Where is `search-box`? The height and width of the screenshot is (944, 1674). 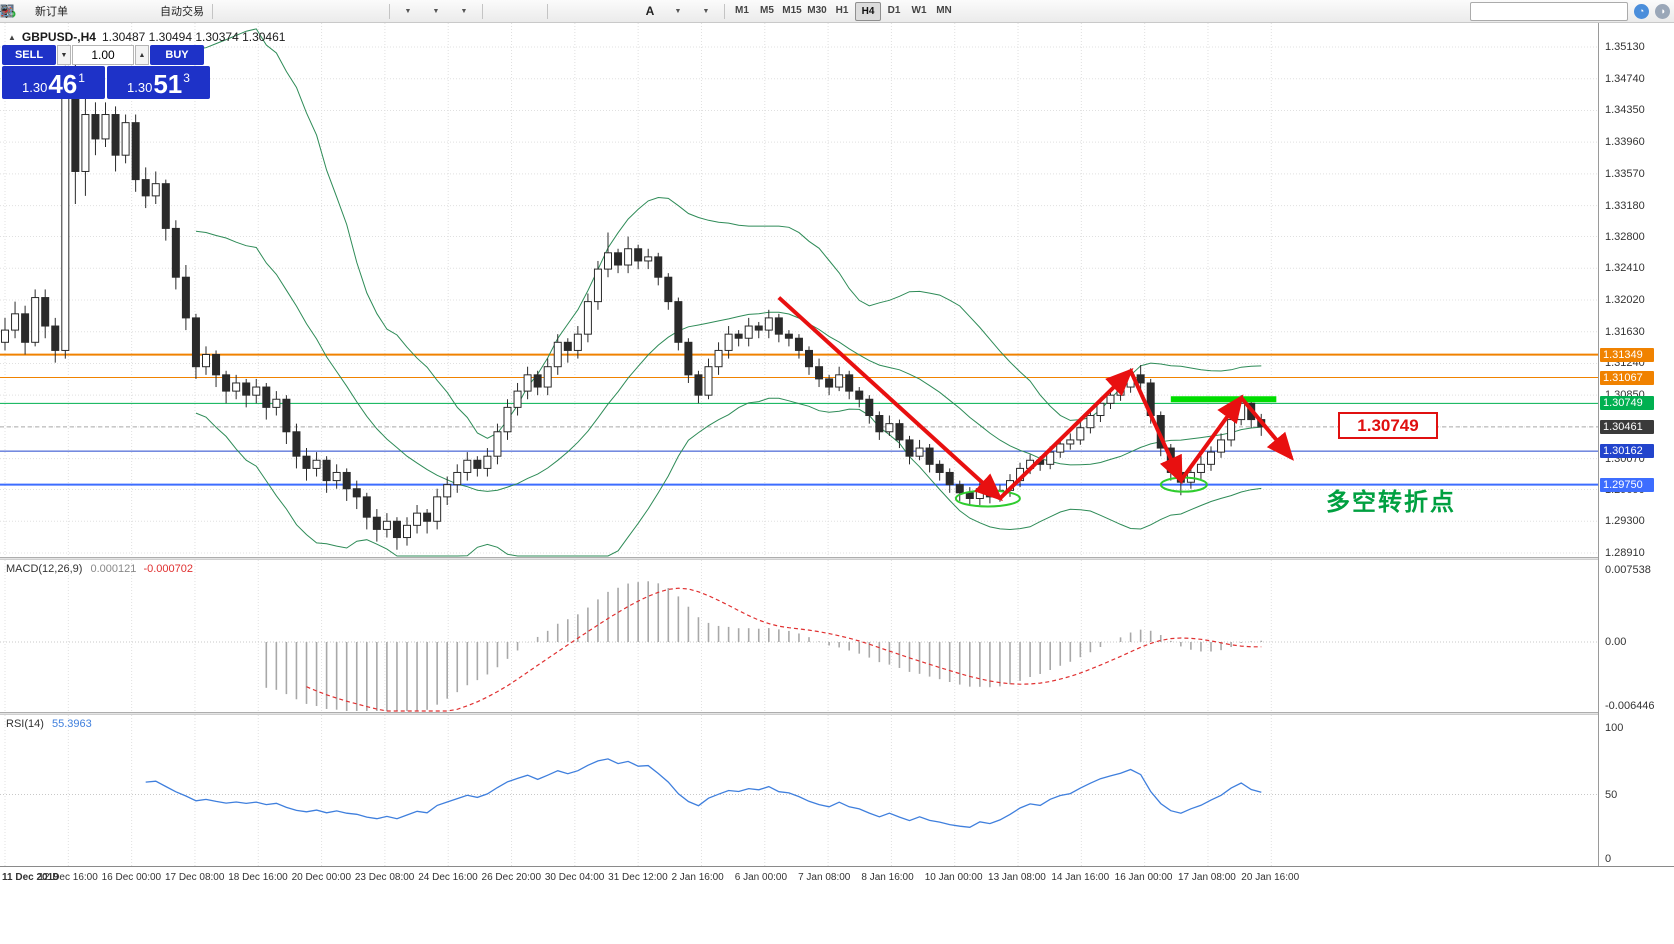
search-box is located at coordinates (814, 11).